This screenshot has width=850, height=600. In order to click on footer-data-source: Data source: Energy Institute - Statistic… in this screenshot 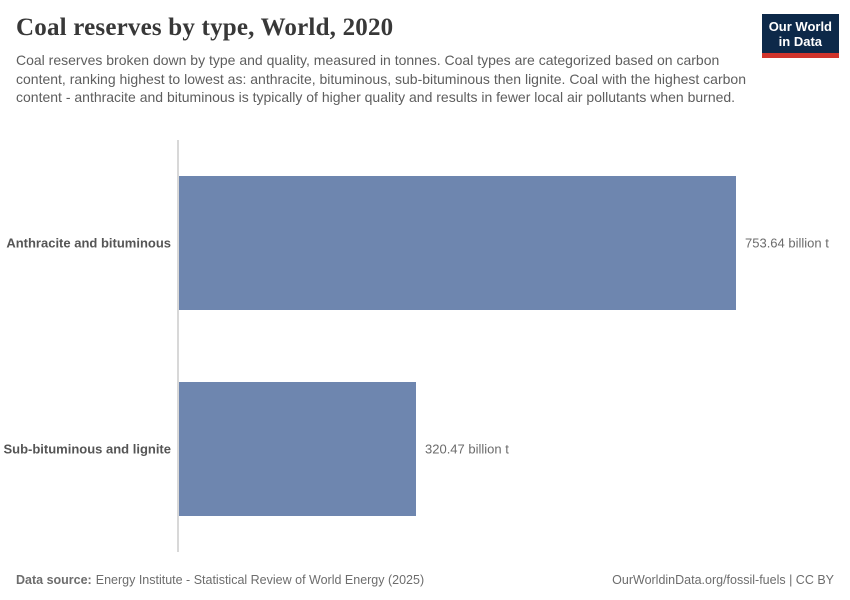, I will do `click(220, 580)`.